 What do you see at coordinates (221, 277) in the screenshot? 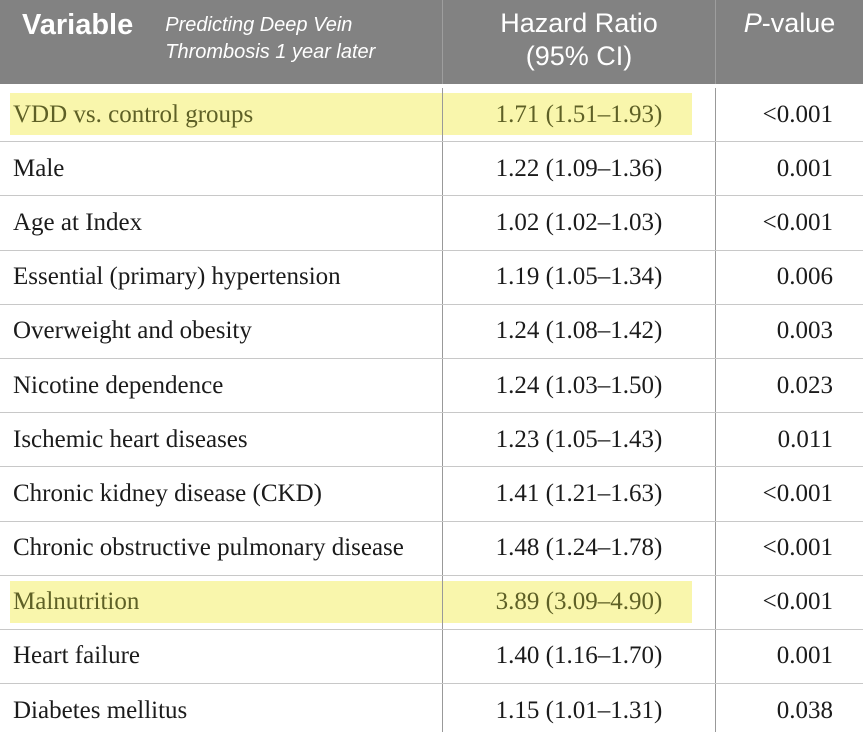
I see `variable-cell: Essential (primary) hypertension` at bounding box center [221, 277].